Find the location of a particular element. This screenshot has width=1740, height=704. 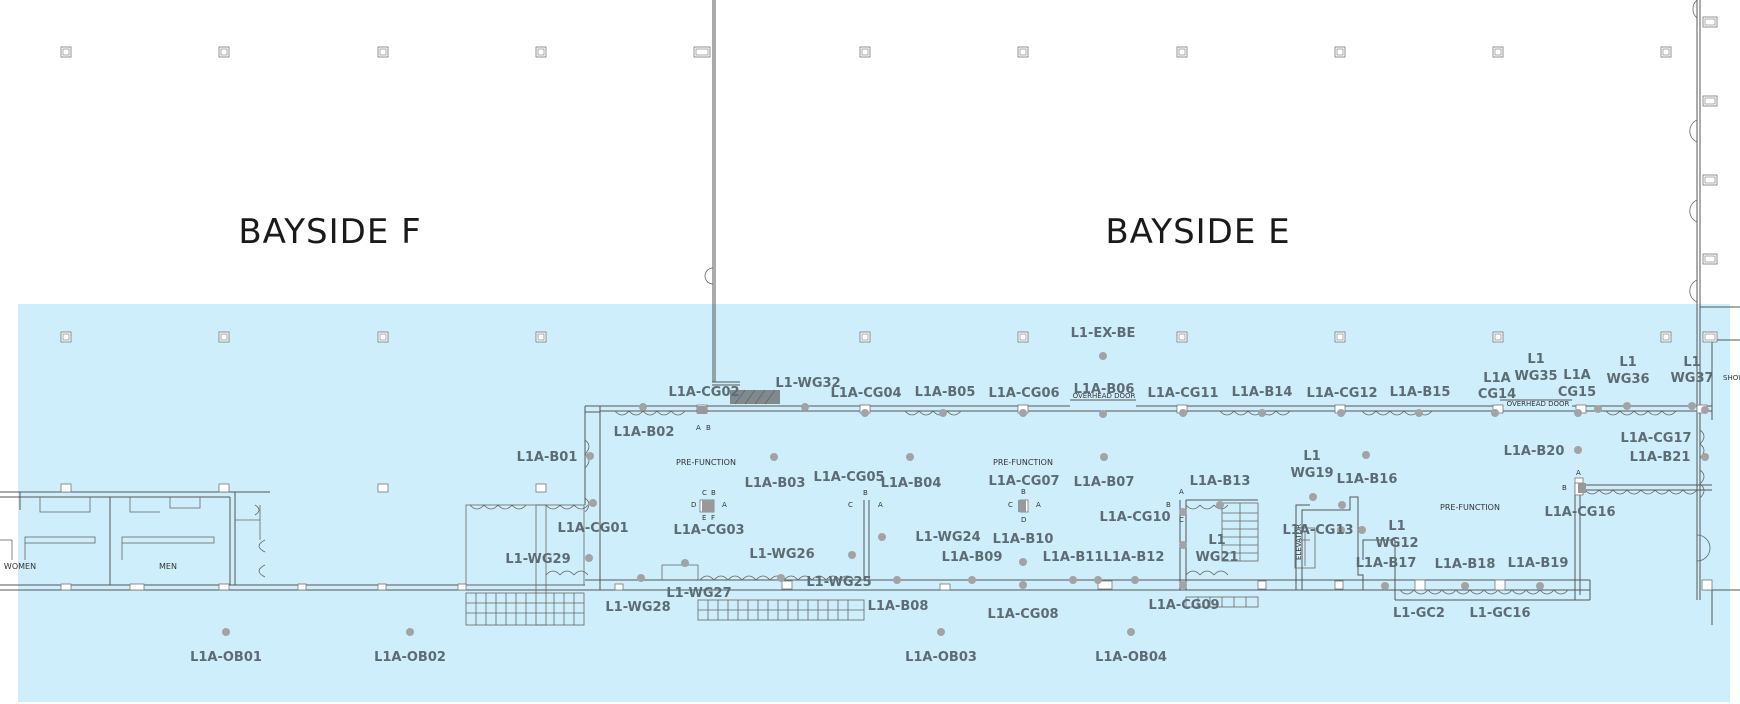

booth-label: L1A-B01 is located at coordinates (547, 457).